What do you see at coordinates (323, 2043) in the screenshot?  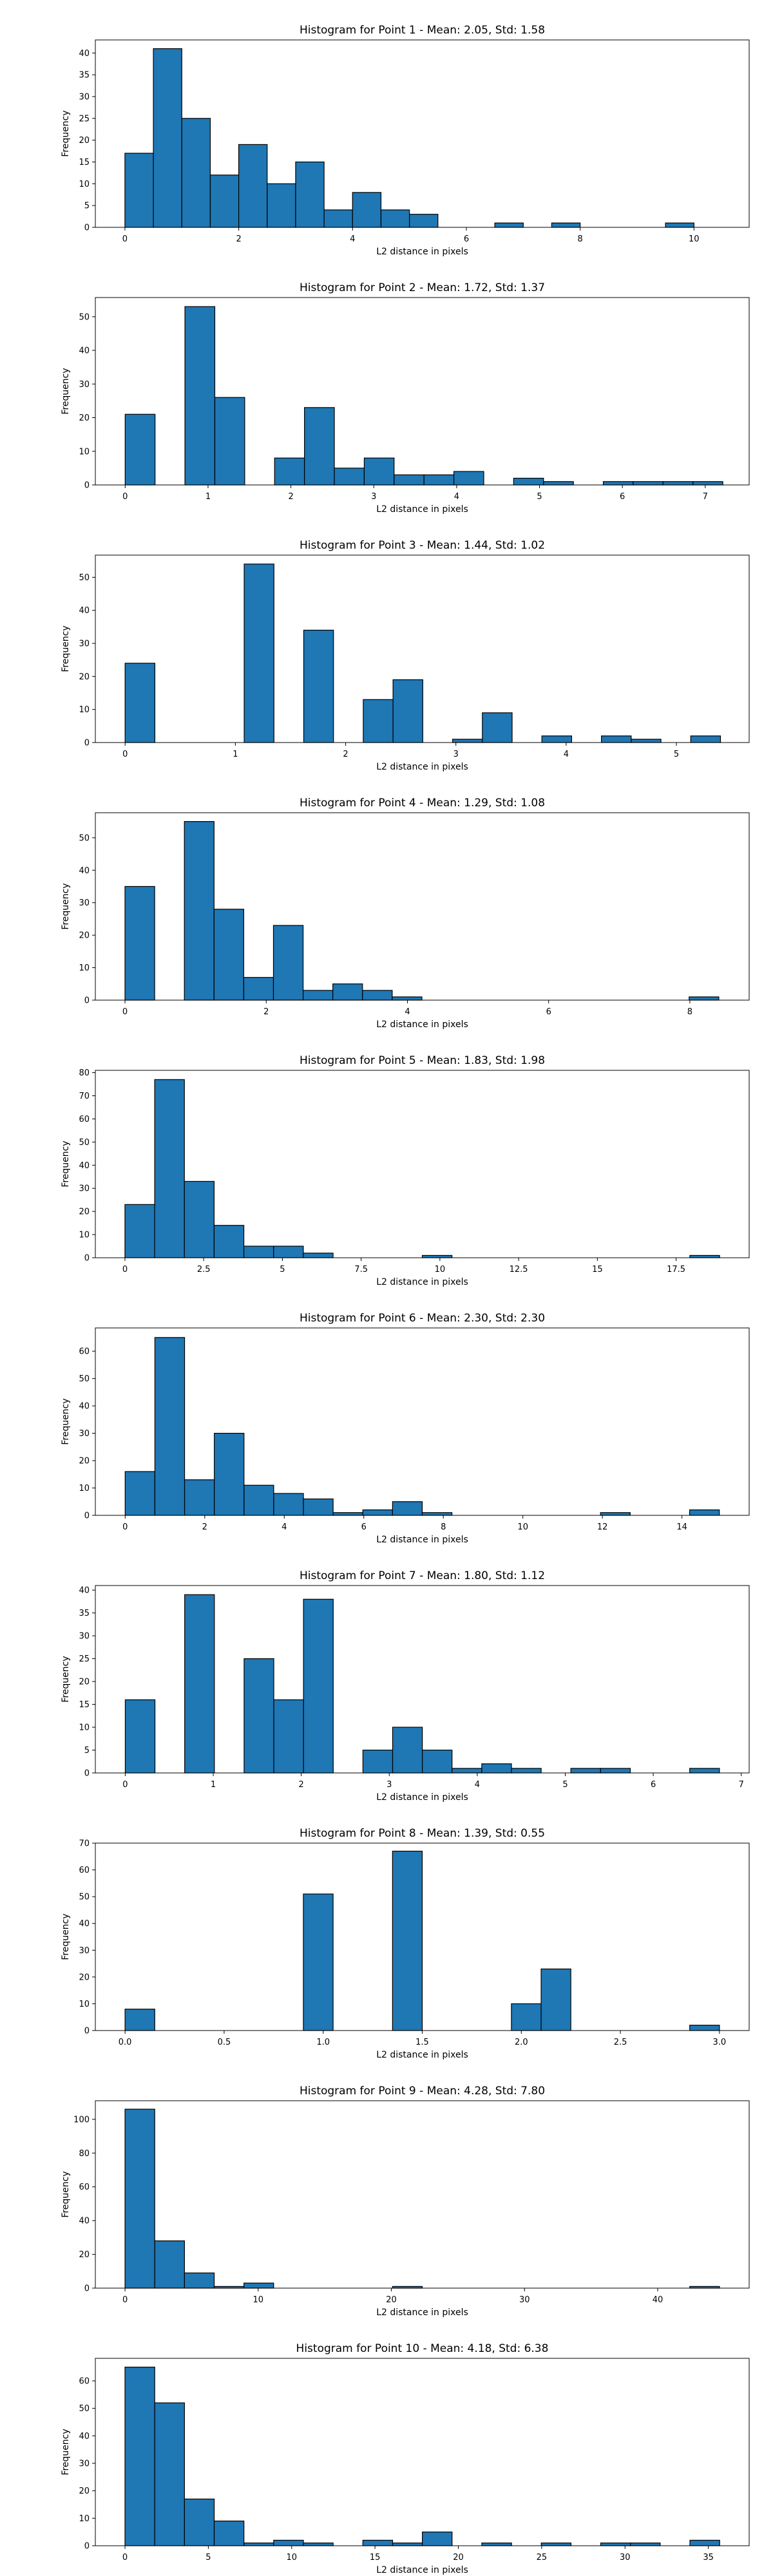 I see `x-tick-label: 1.0` at bounding box center [323, 2043].